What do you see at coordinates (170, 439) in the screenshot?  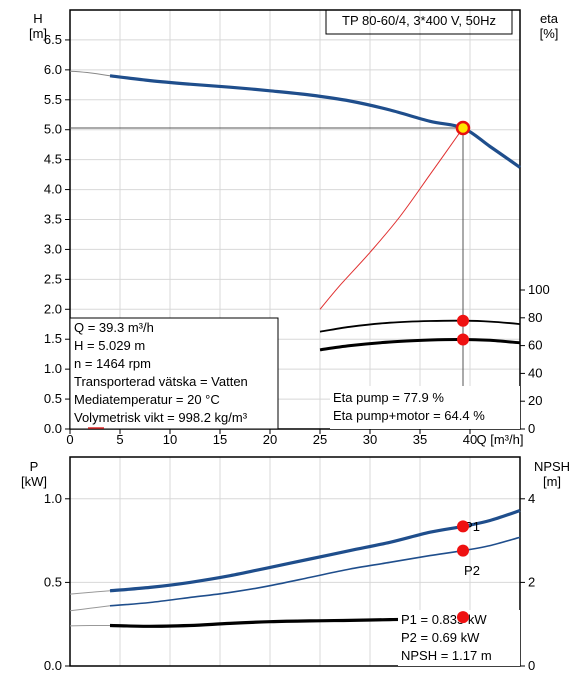 I see `q-tick-label: 10` at bounding box center [170, 439].